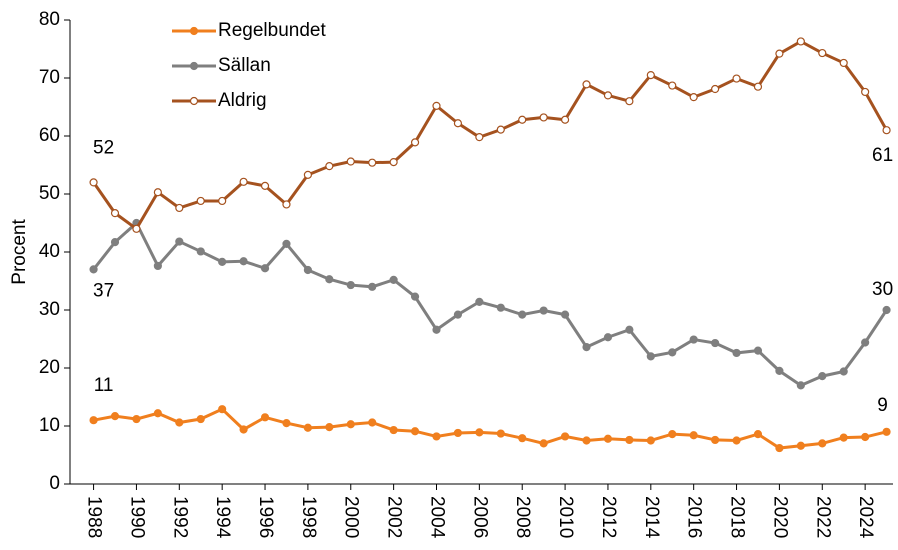 This screenshot has height=550, width=898. I want to click on data-label: 30, so click(882, 289).